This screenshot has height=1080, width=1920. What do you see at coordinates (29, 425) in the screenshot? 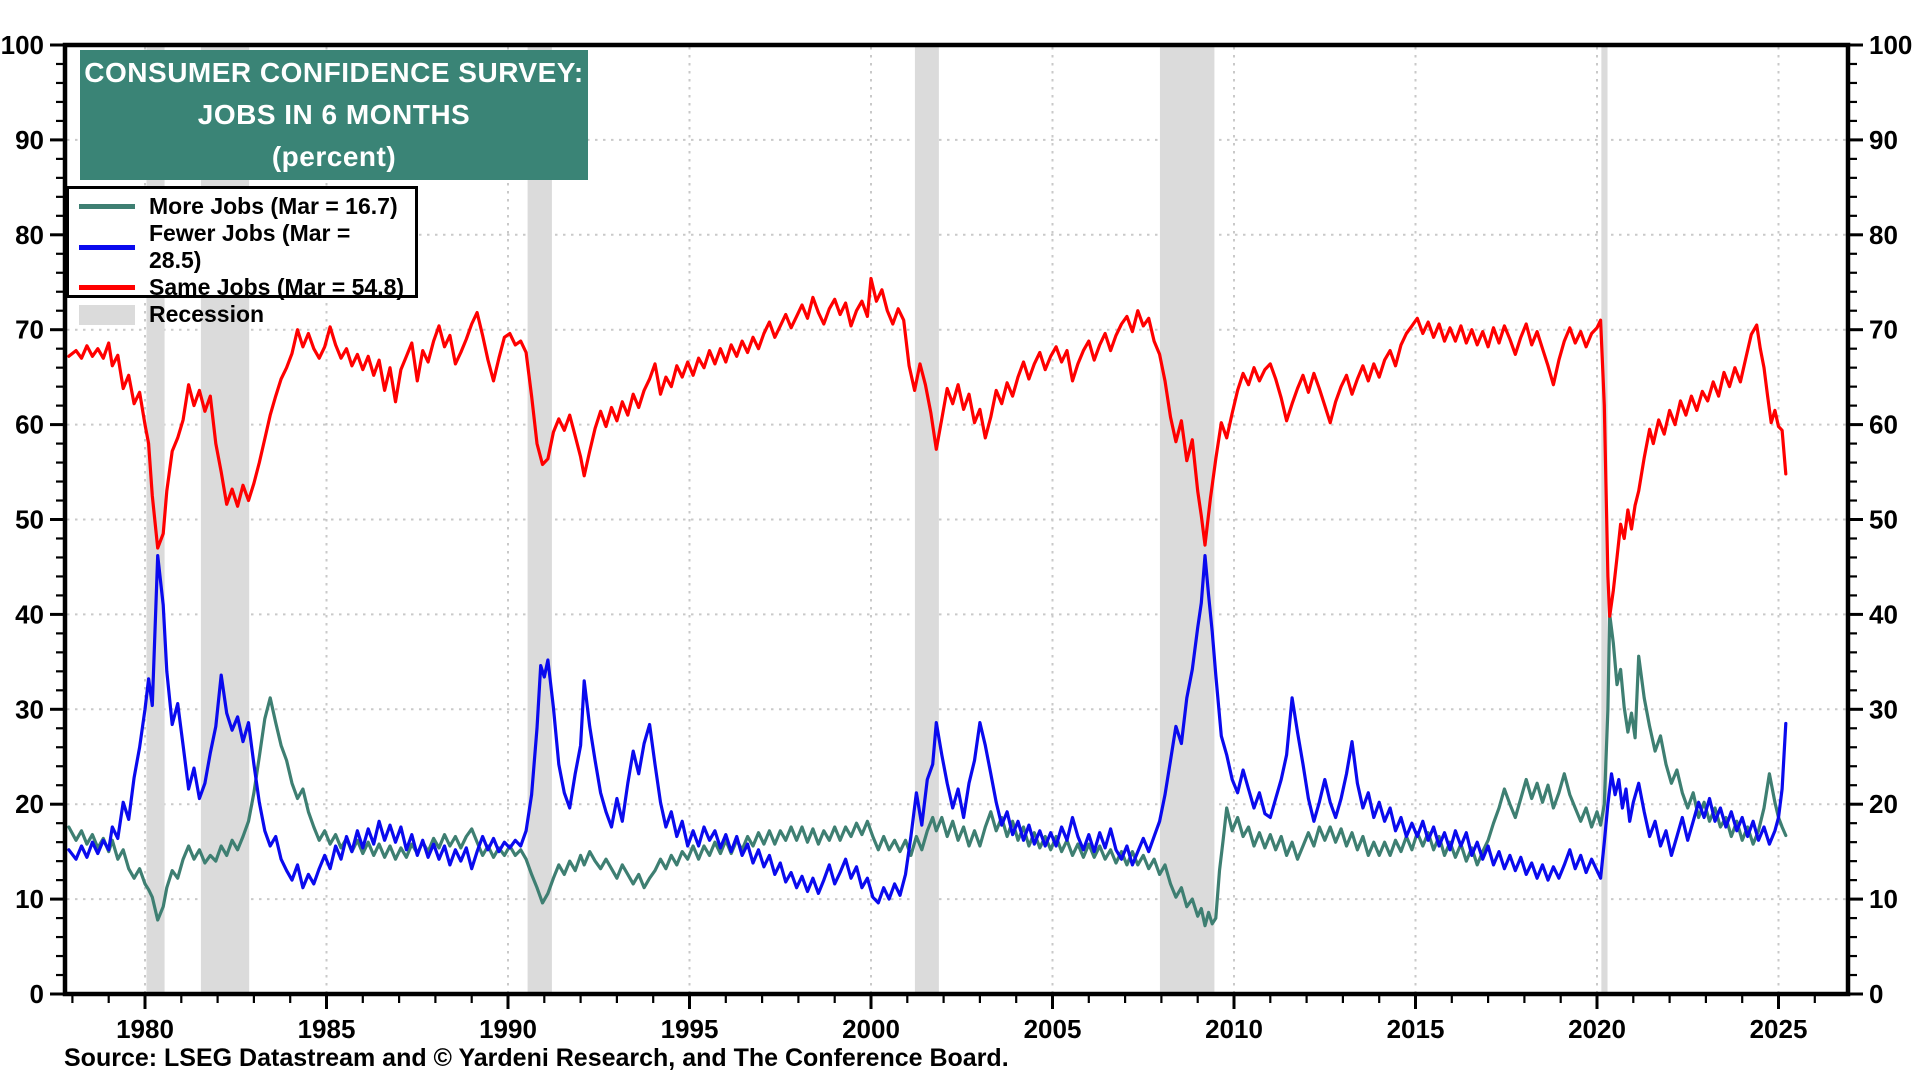
I see `y-axis-label-left-60: 60` at bounding box center [29, 425].